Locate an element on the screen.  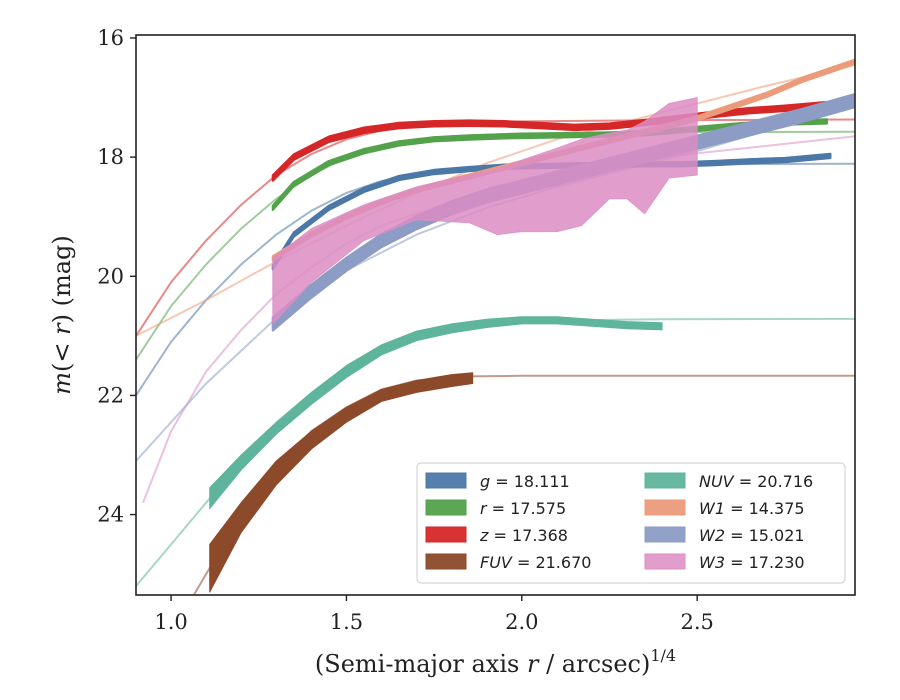
legend-label-nuv: NUV = 20.716 is located at coordinates (756, 481).